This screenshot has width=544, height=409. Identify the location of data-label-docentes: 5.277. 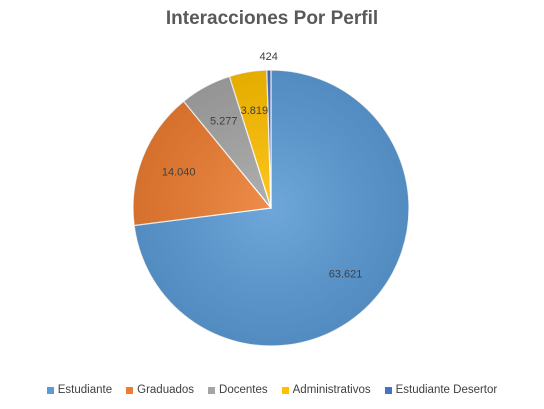
(224, 122).